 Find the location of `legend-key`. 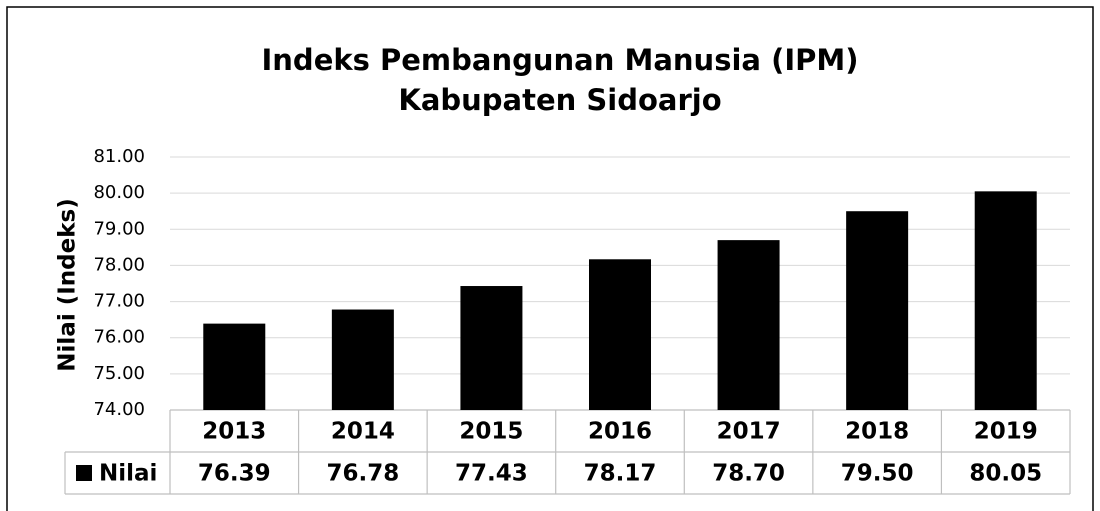

legend-key is located at coordinates (84, 473).